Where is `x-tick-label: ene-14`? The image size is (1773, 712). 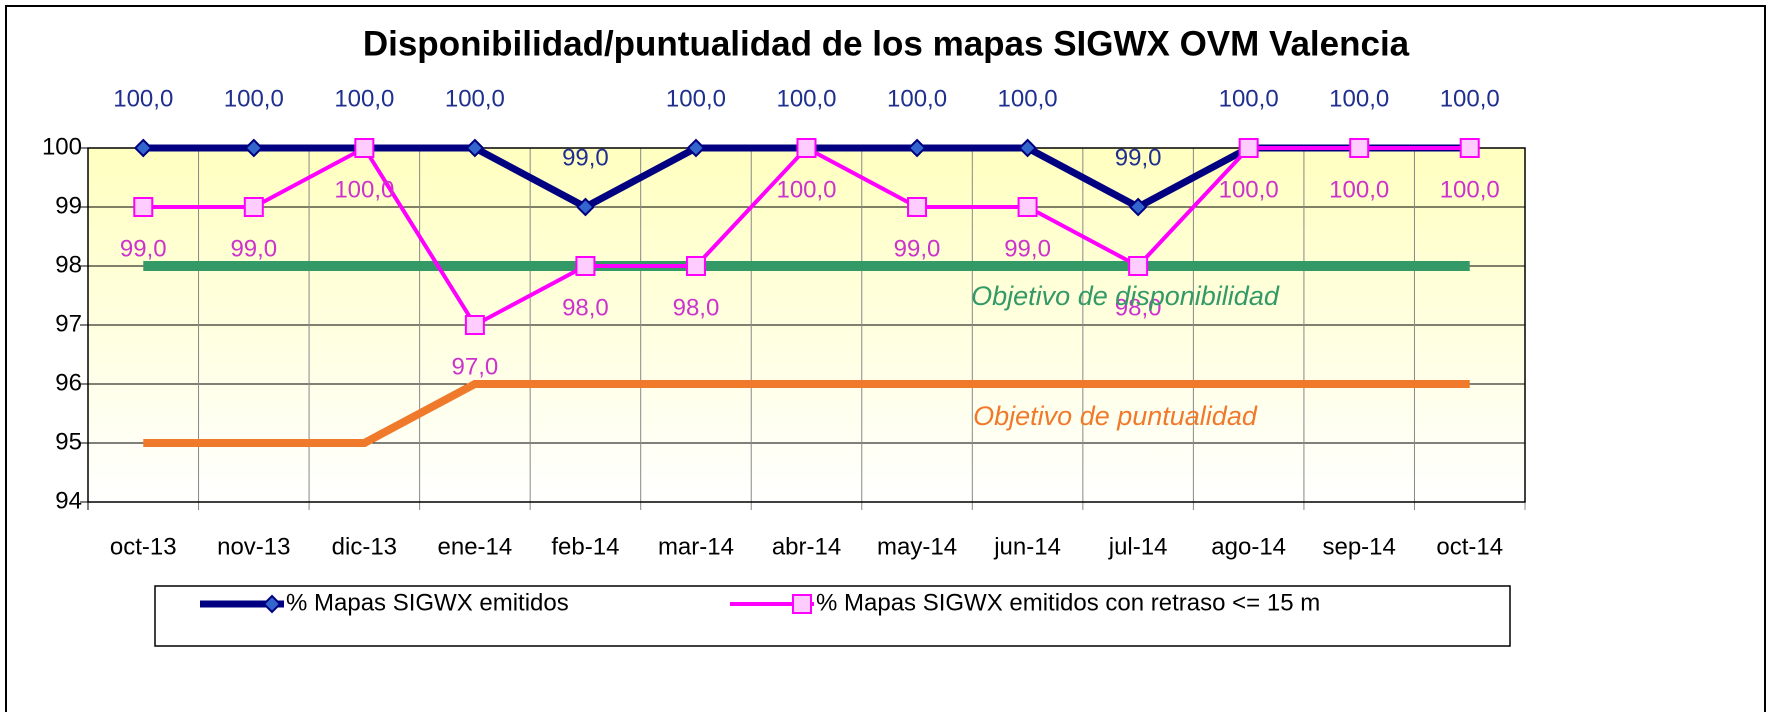 x-tick-label: ene-14 is located at coordinates (475, 546).